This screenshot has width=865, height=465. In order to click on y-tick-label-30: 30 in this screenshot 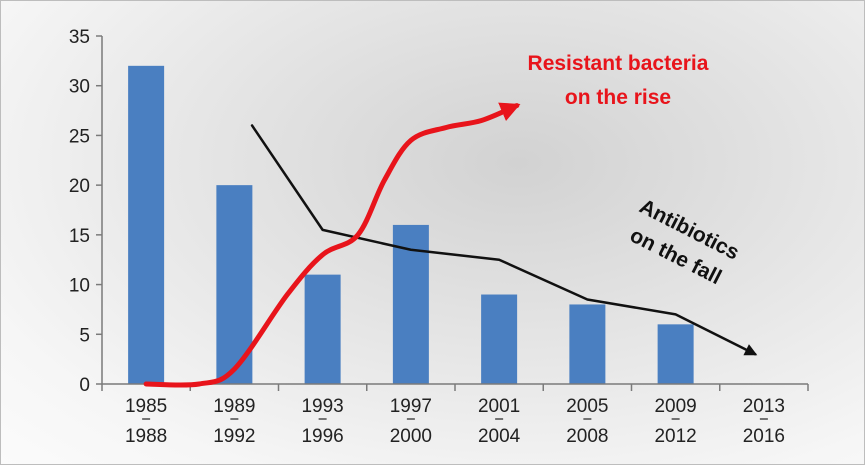, I will do `click(79, 87)`.